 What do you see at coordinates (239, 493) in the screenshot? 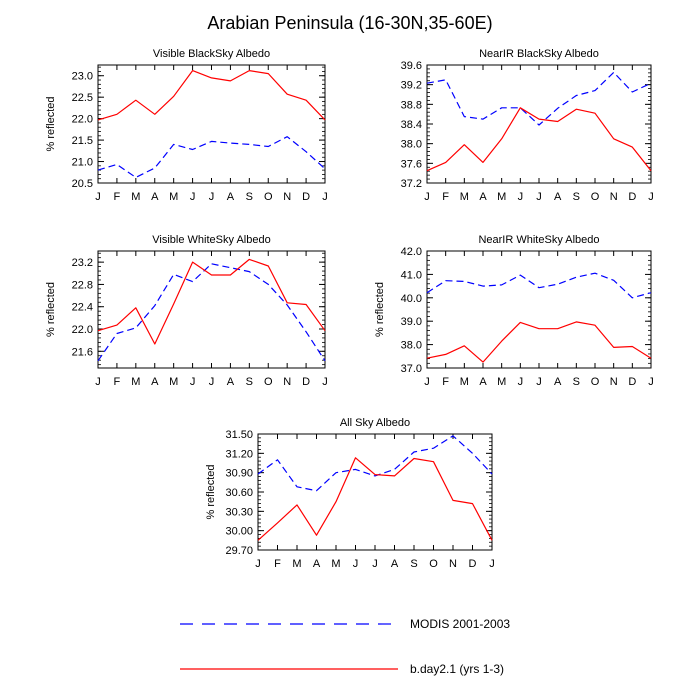
I see `y-tick-label: 30.60` at bounding box center [239, 493].